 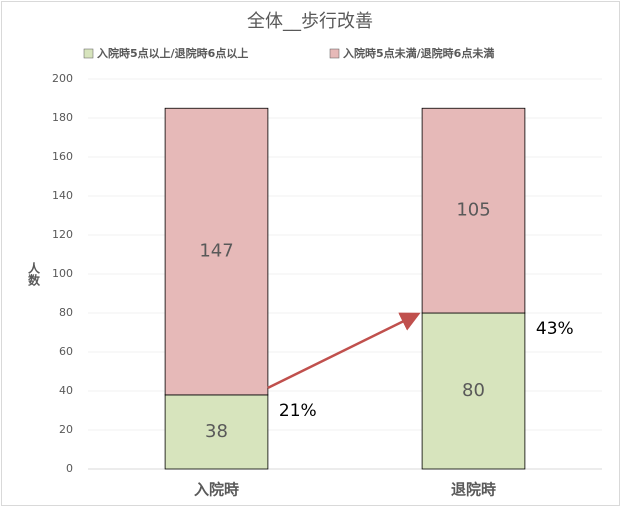 I want to click on data-label: 105, so click(x=473, y=210).